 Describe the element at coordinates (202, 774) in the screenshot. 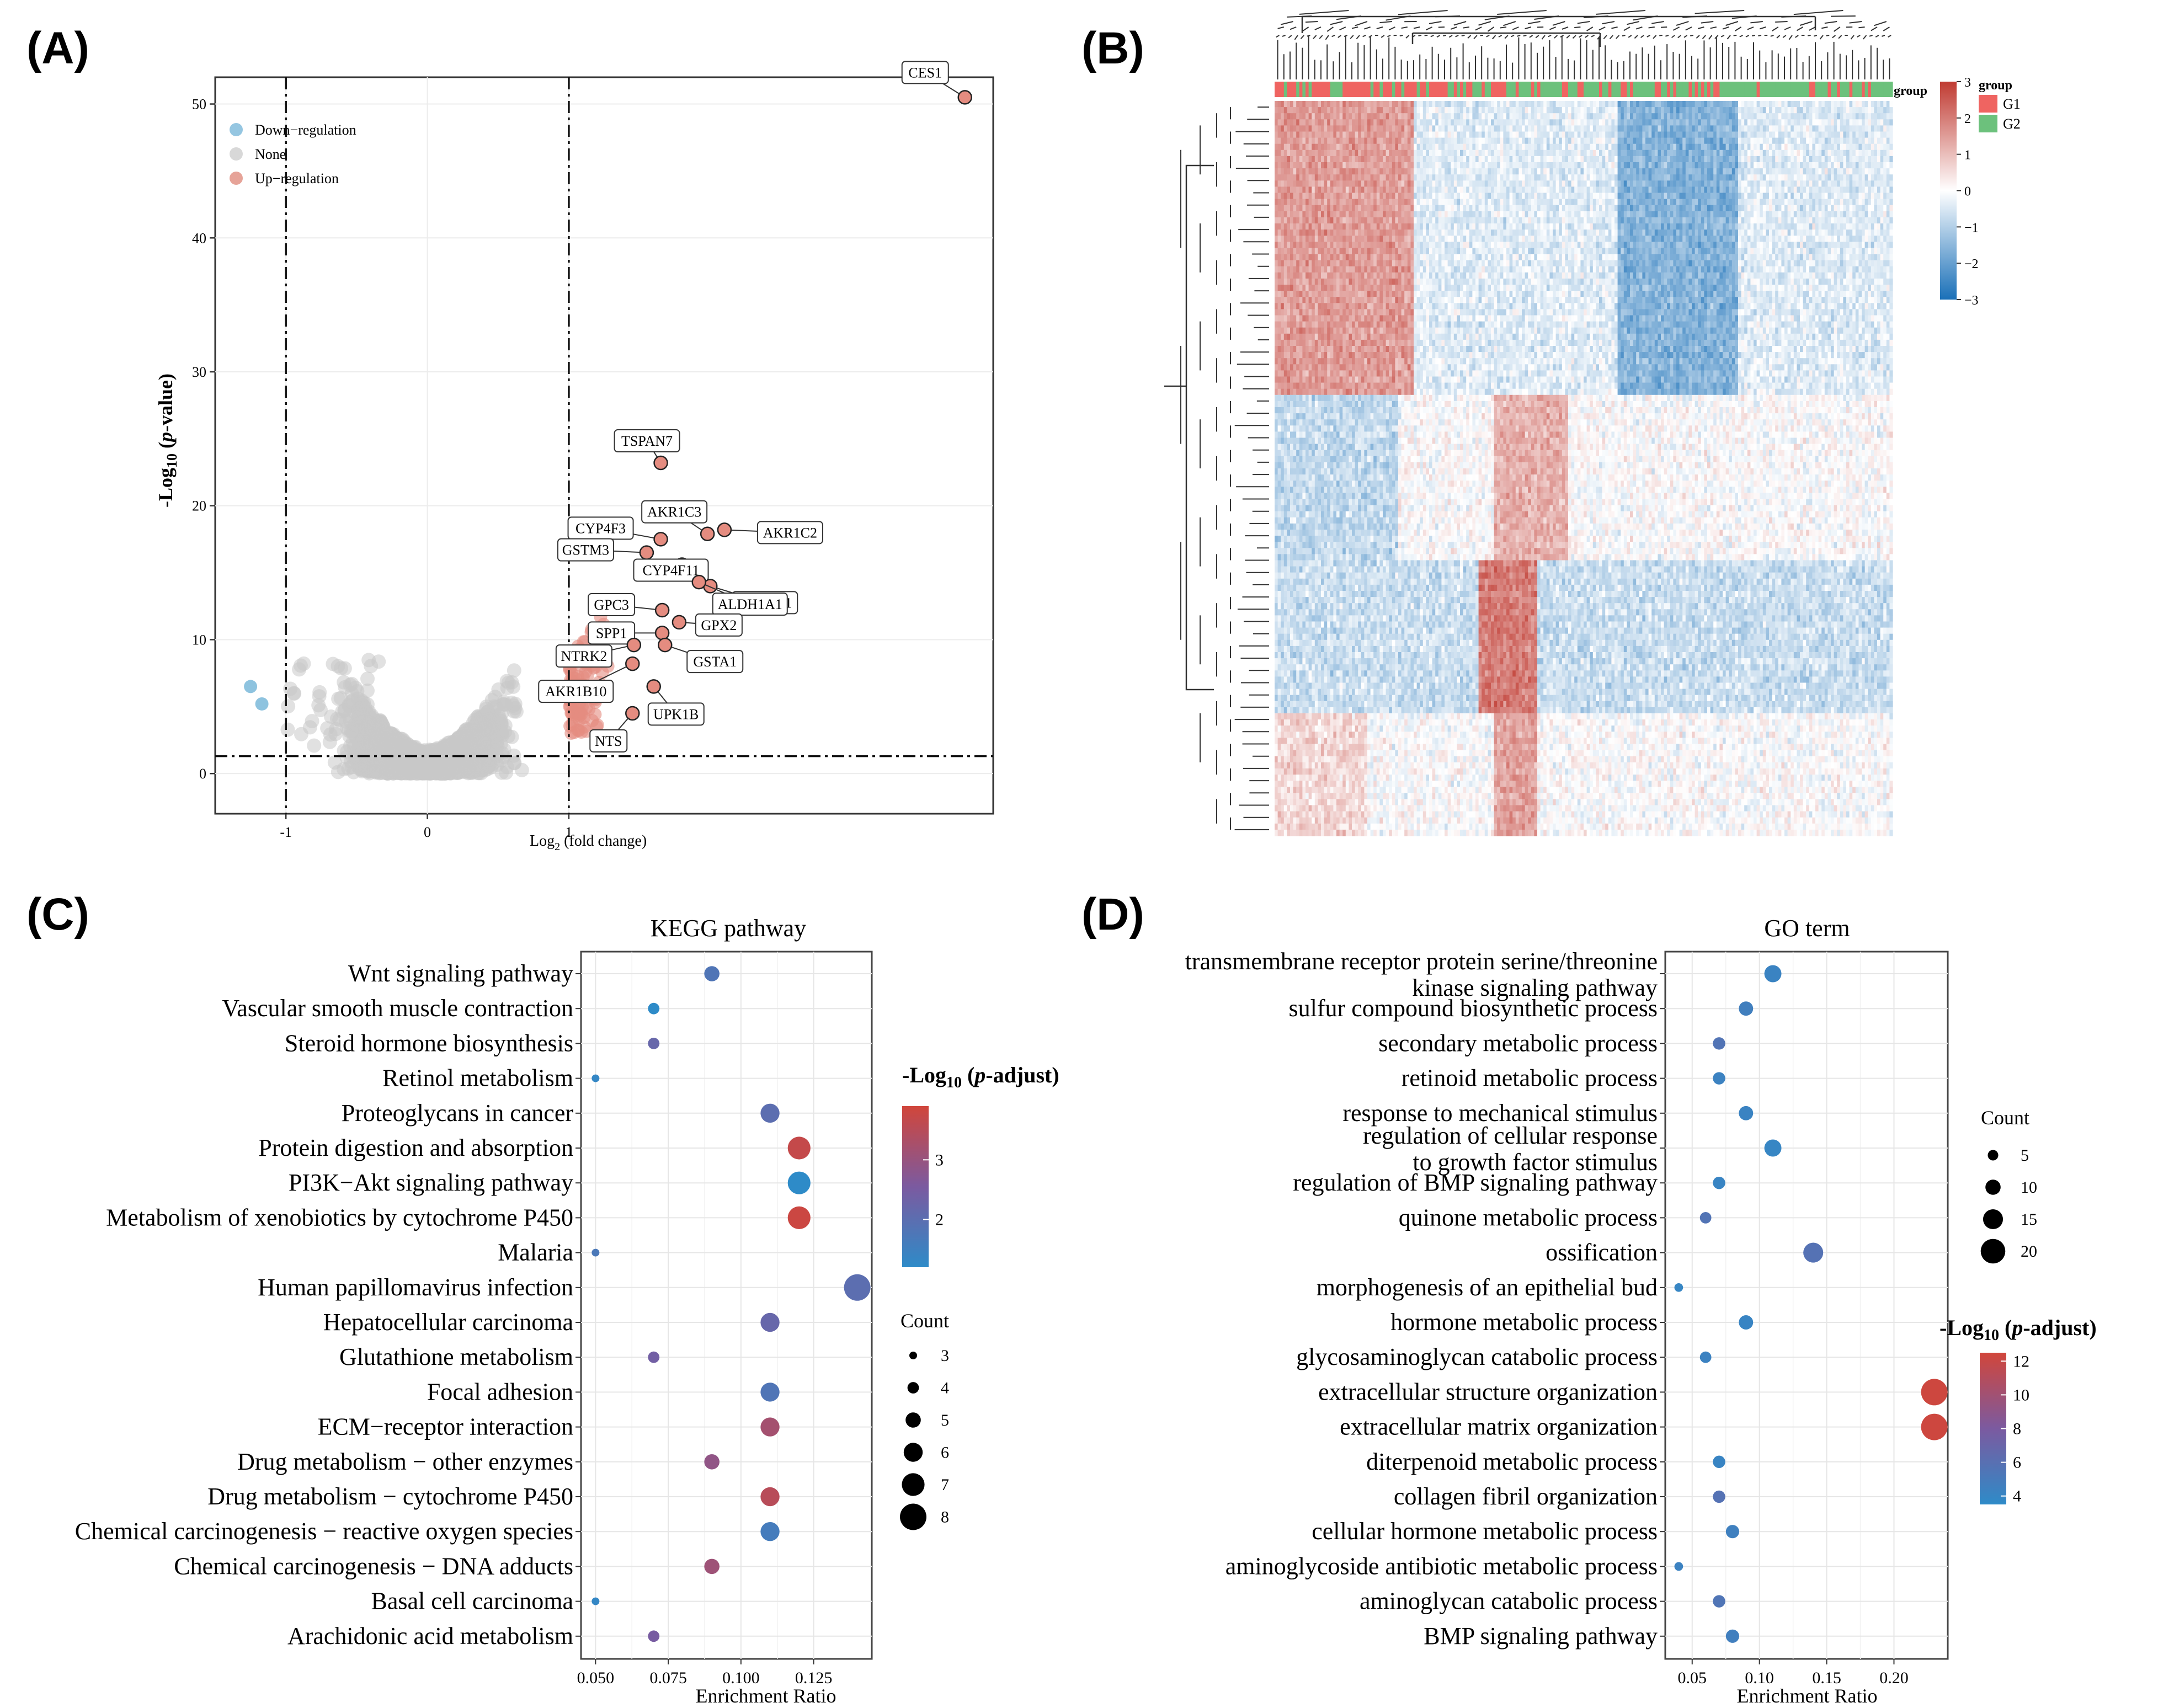

I see `volcano-y-tick-label: 0` at that location.